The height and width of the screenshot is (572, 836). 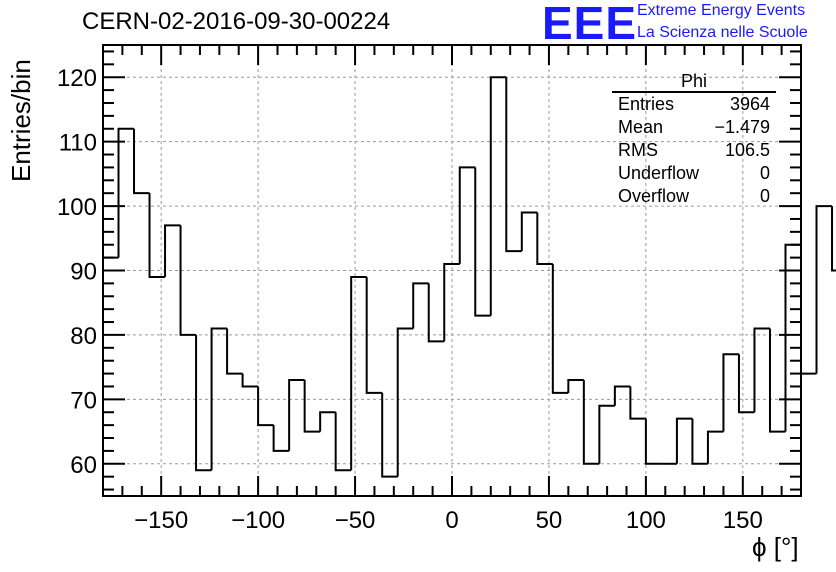 I want to click on y-tick-label: 120, so click(x=77, y=78).